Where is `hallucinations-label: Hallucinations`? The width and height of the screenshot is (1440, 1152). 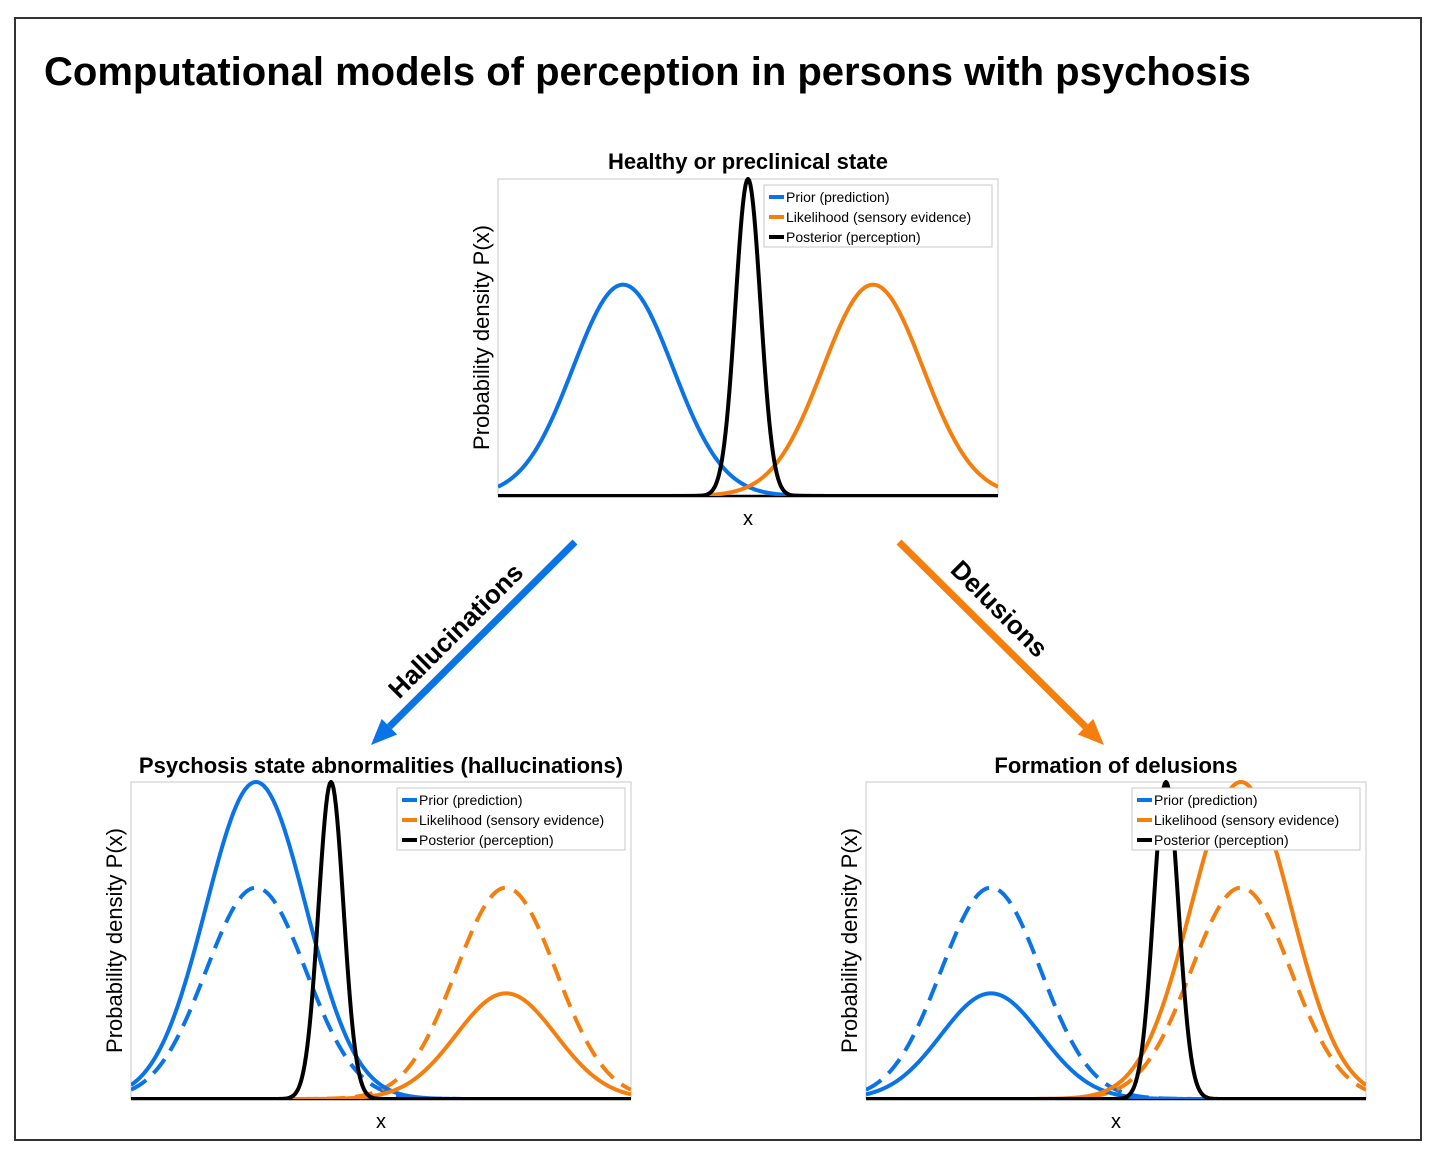 hallucinations-label: Hallucinations is located at coordinates (455, 630).